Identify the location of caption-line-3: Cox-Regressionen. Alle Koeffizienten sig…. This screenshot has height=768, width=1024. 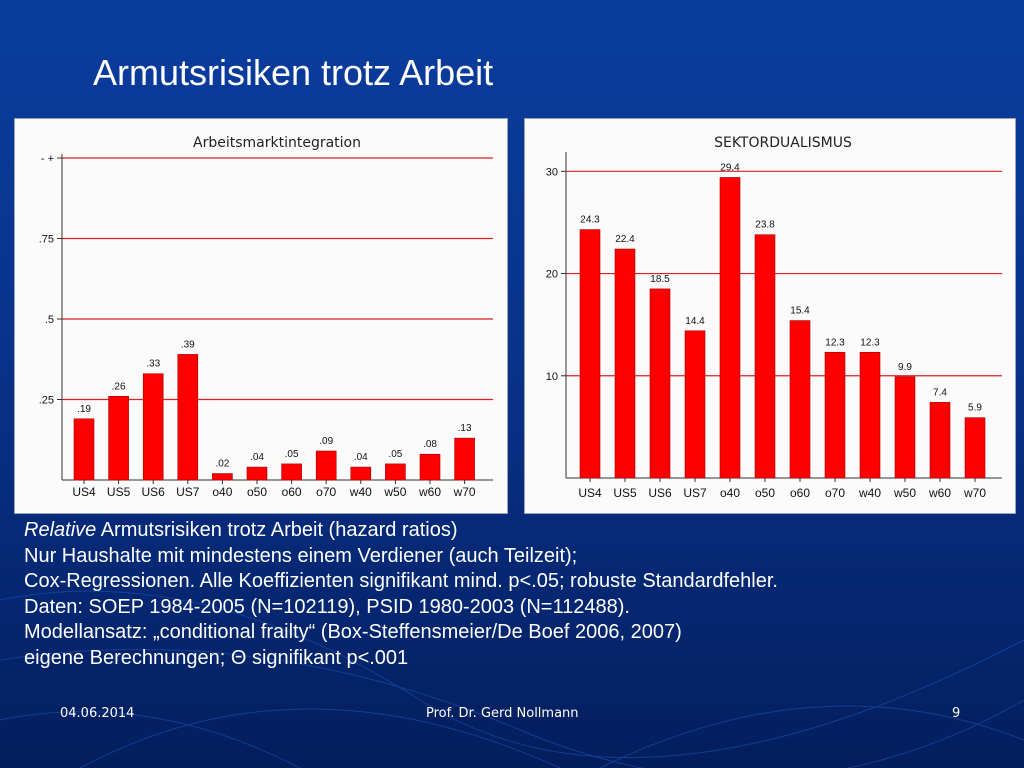
(401, 581).